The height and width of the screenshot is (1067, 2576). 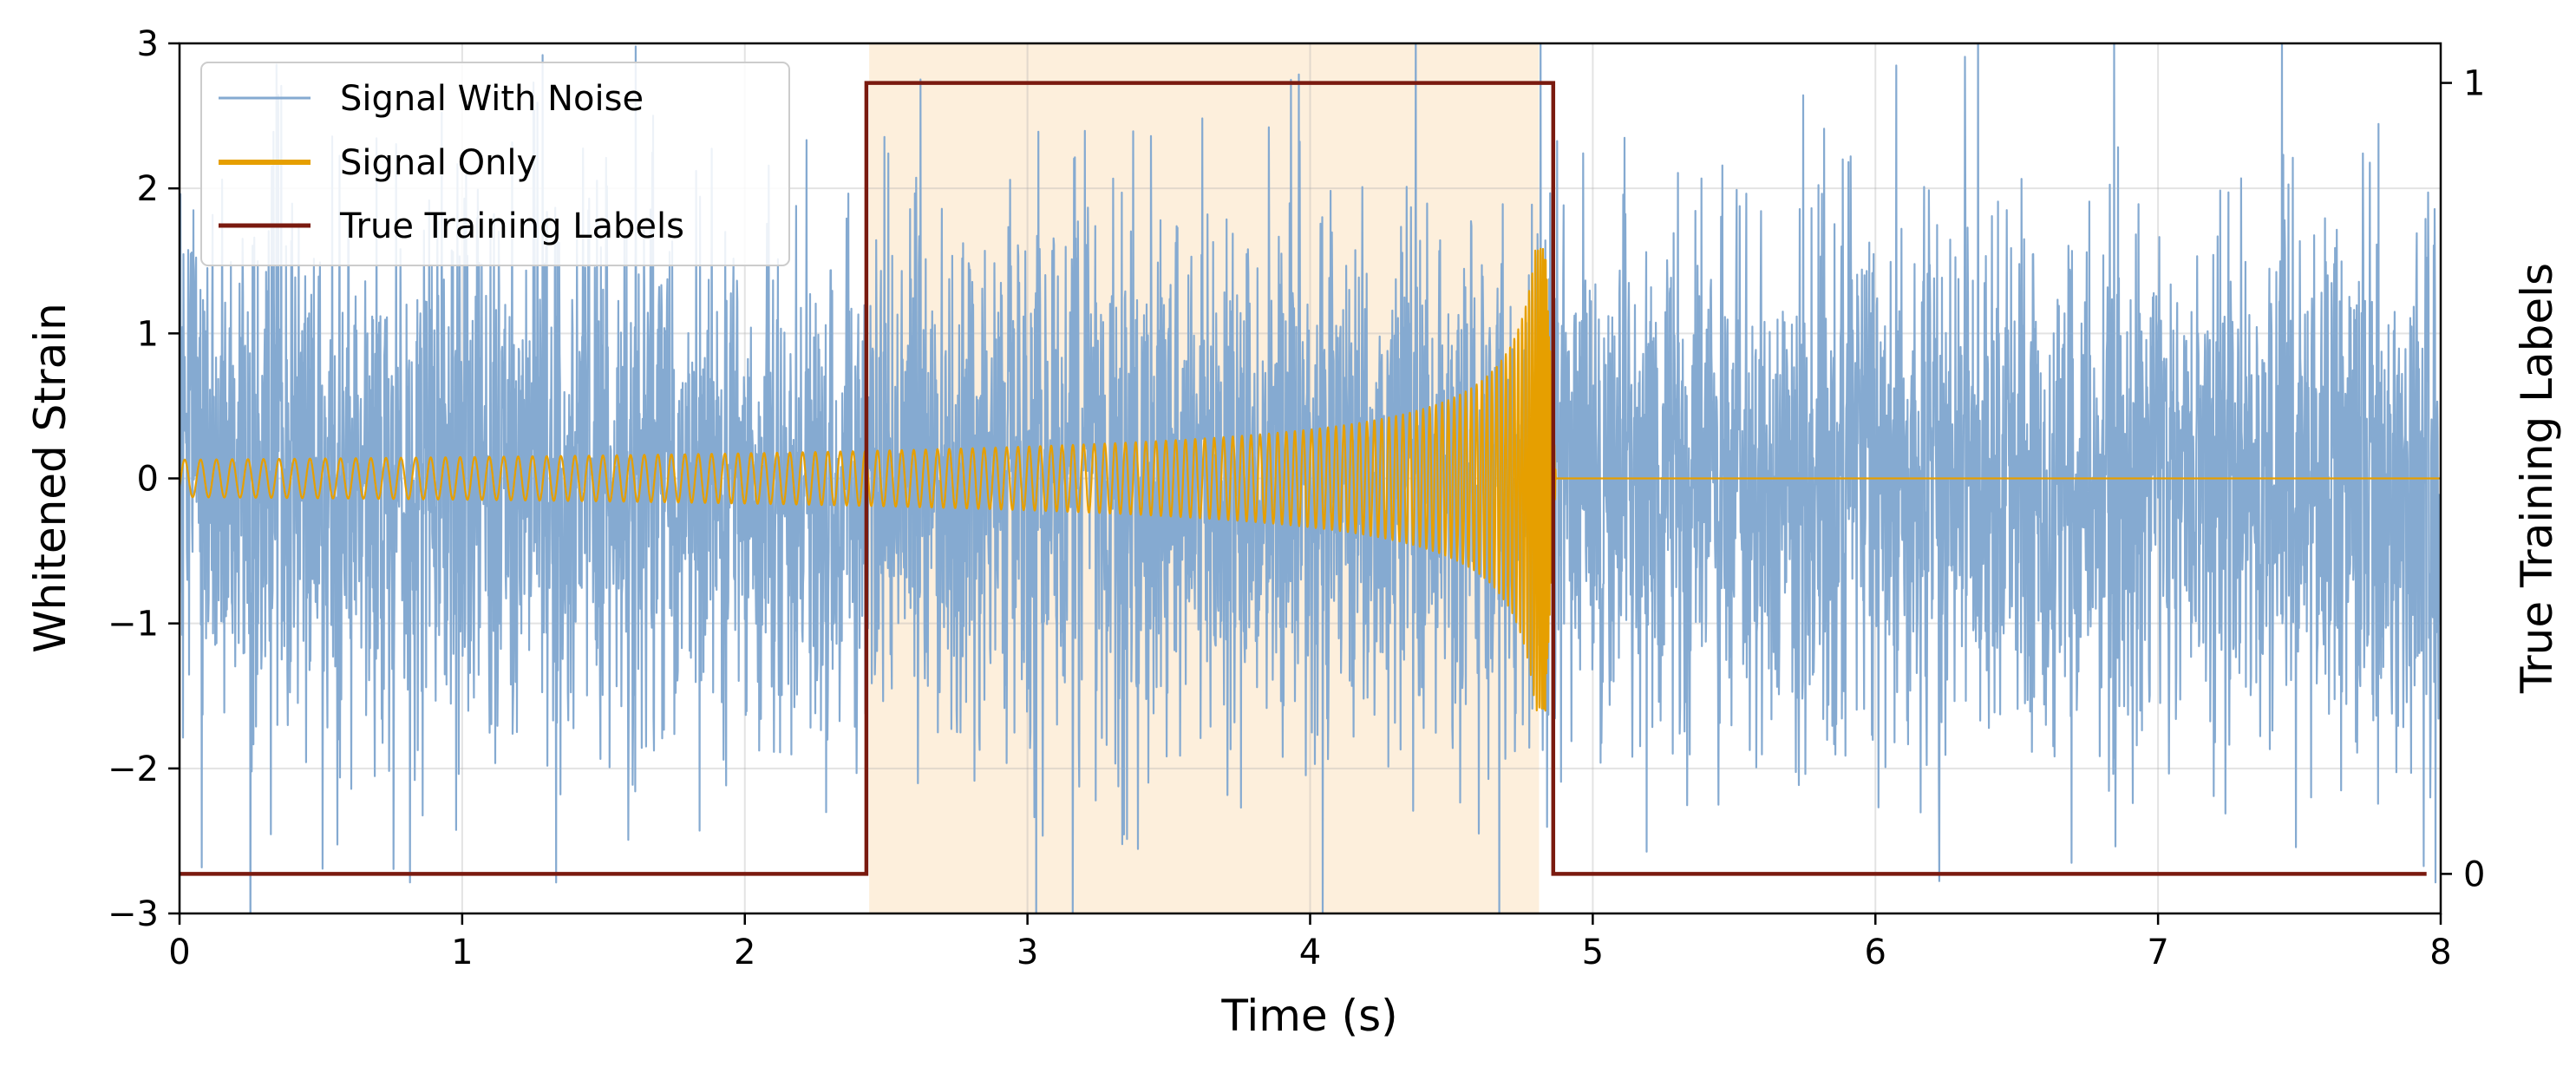 What do you see at coordinates (148, 334) in the screenshot?
I see `y-tick-label-4: 1` at bounding box center [148, 334].